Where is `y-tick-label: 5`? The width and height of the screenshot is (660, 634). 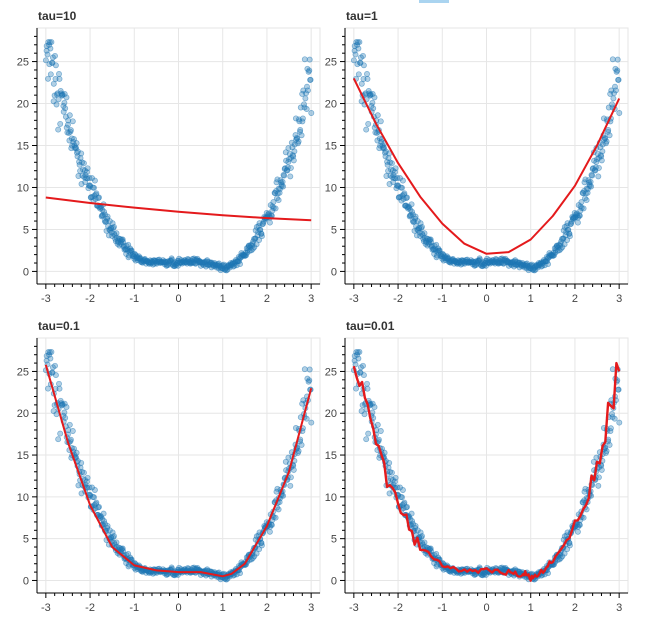 y-tick-label: 5 is located at coordinates (26, 540).